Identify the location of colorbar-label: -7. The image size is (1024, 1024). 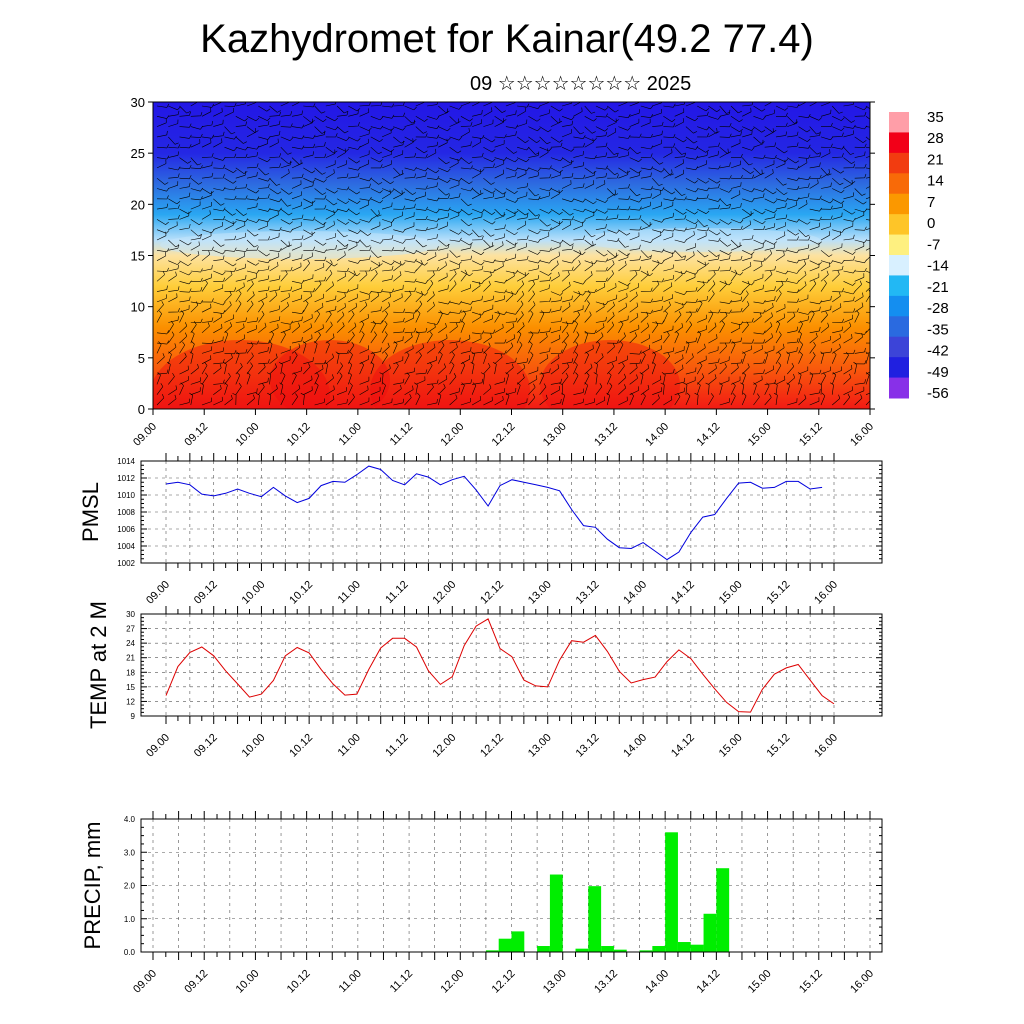
(933, 244).